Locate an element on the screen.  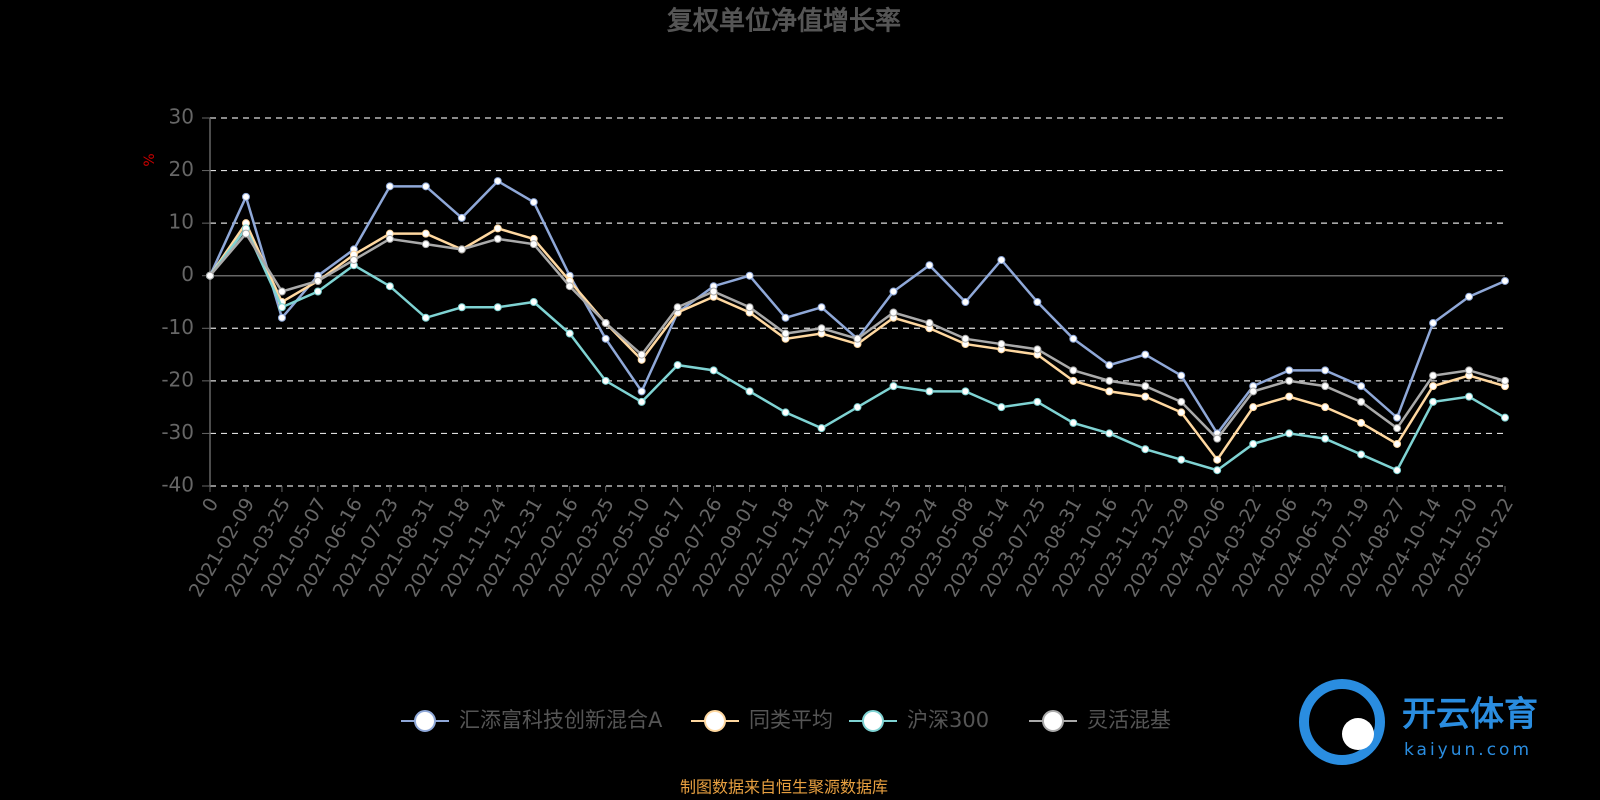
chart-title: 复权单位净值增长率 is located at coordinates (784, 21).